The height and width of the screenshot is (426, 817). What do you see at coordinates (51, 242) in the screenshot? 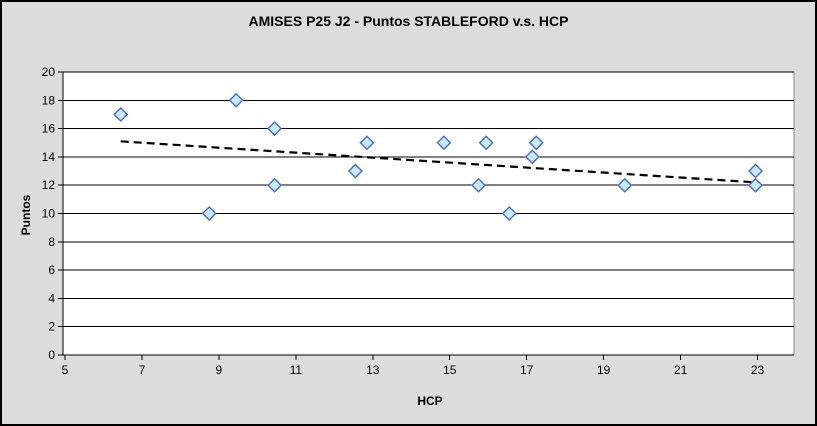
I see `y-tick-label: 8` at bounding box center [51, 242].